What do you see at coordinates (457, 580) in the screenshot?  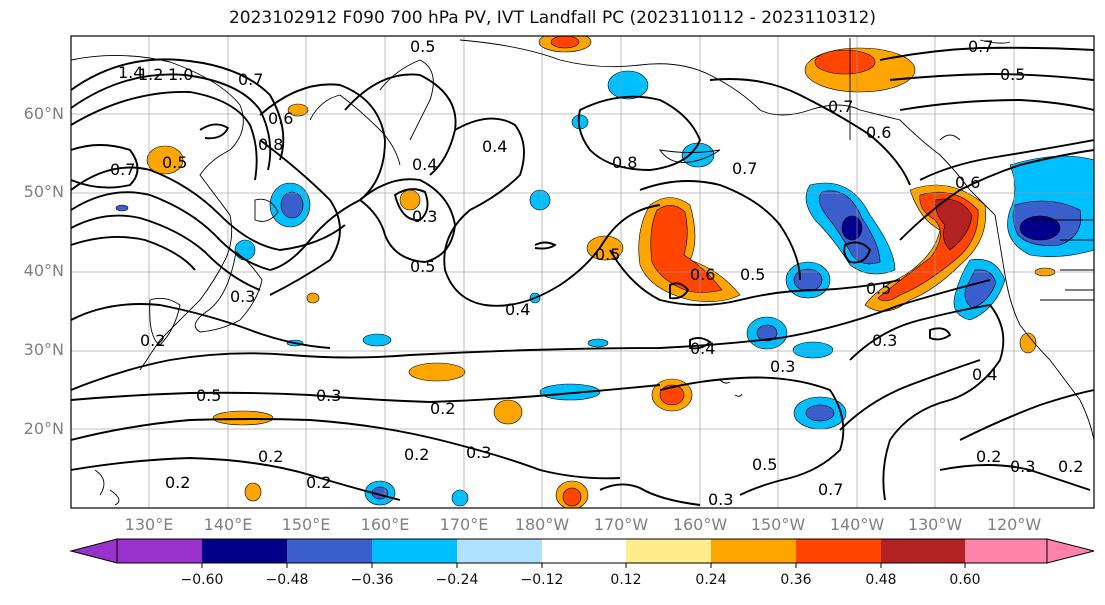 I see `colorbar-tick-label: −0.24` at bounding box center [457, 580].